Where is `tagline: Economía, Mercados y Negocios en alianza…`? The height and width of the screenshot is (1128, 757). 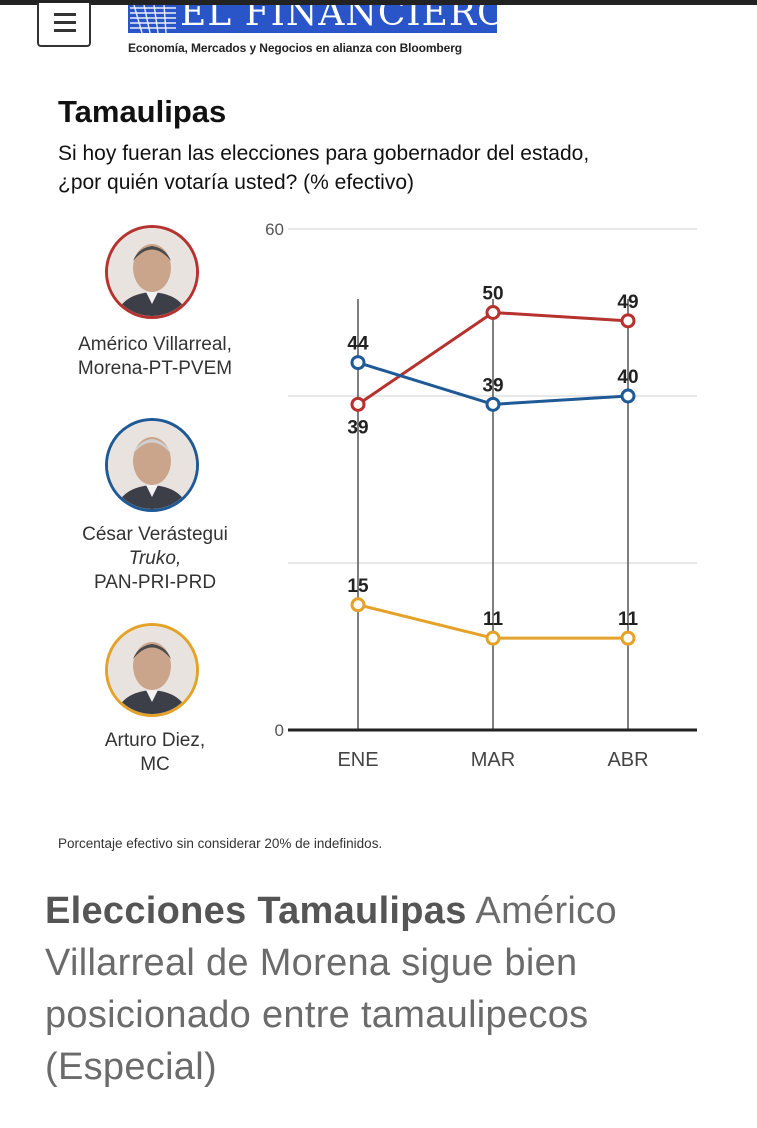 tagline: Economía, Mercados y Negocios en alianza… is located at coordinates (295, 48).